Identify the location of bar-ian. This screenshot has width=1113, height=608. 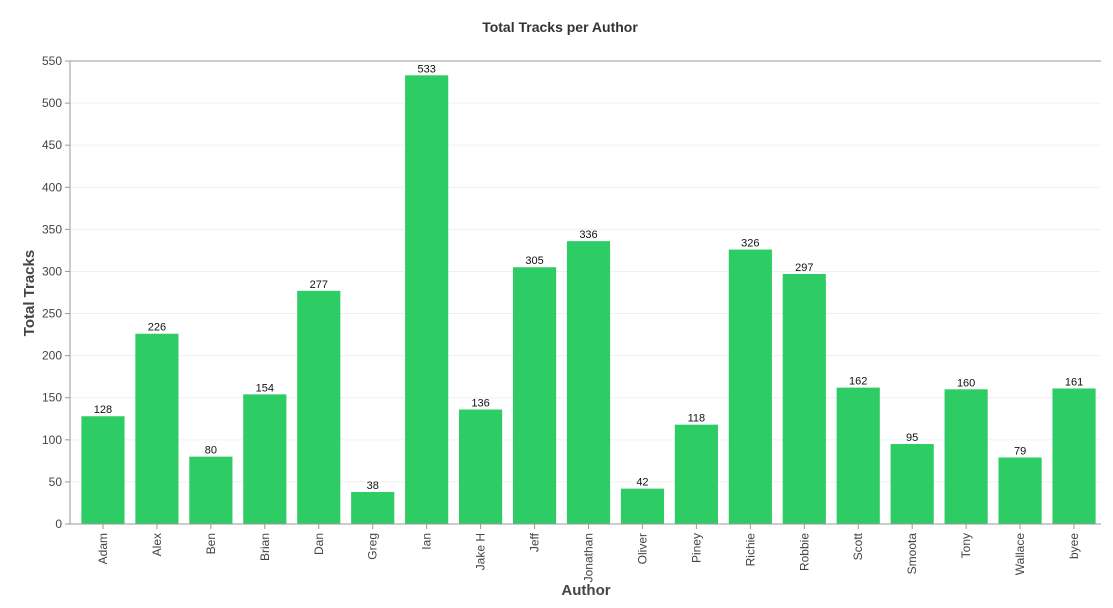
(427, 299).